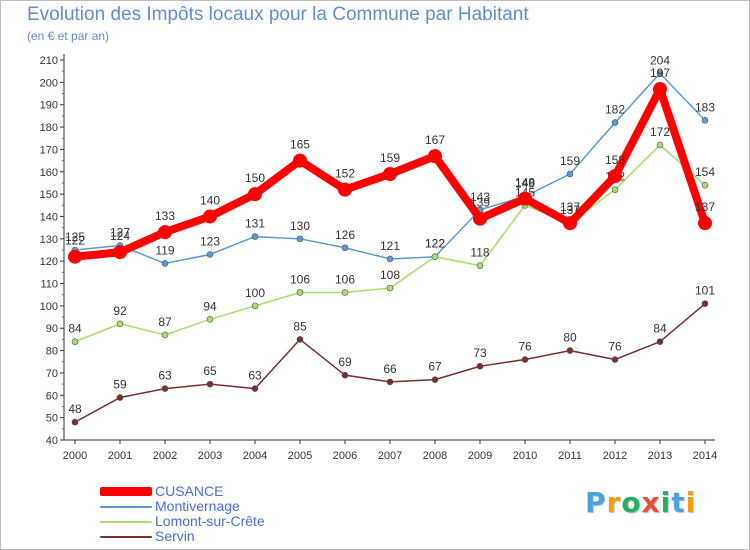 This screenshot has width=750, height=550. Describe the element at coordinates (75, 329) in the screenshot. I see `data-label-lomont-sur-cr-te: 84` at that location.